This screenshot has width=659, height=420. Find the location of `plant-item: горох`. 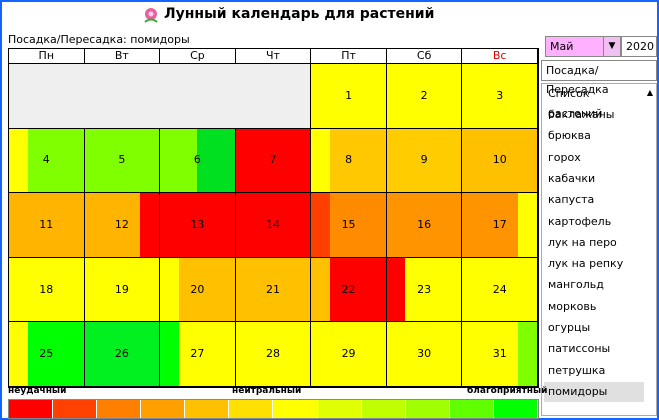

plant-item: горох is located at coordinates (564, 157).